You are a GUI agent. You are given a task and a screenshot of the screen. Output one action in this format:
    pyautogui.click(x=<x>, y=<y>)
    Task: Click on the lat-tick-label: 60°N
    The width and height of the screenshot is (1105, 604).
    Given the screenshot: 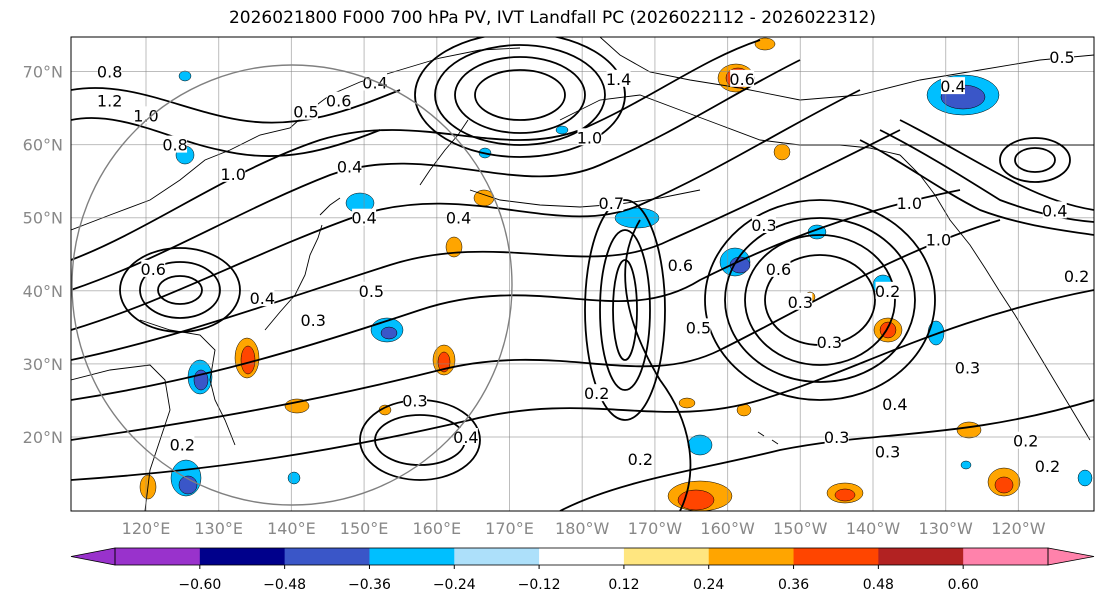 What is the action you would take?
    pyautogui.click(x=43, y=145)
    